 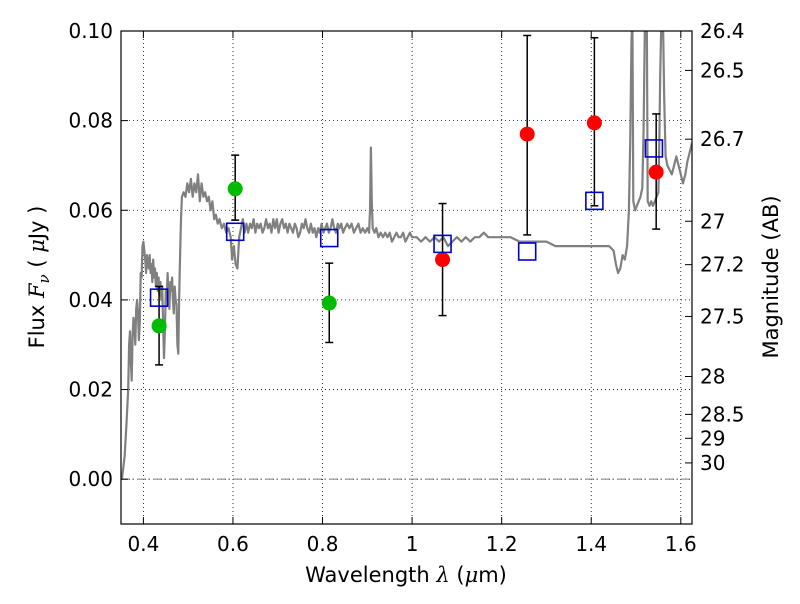 I want to click on x-axis-label: Wavelength λ (μm), so click(x=406, y=575).